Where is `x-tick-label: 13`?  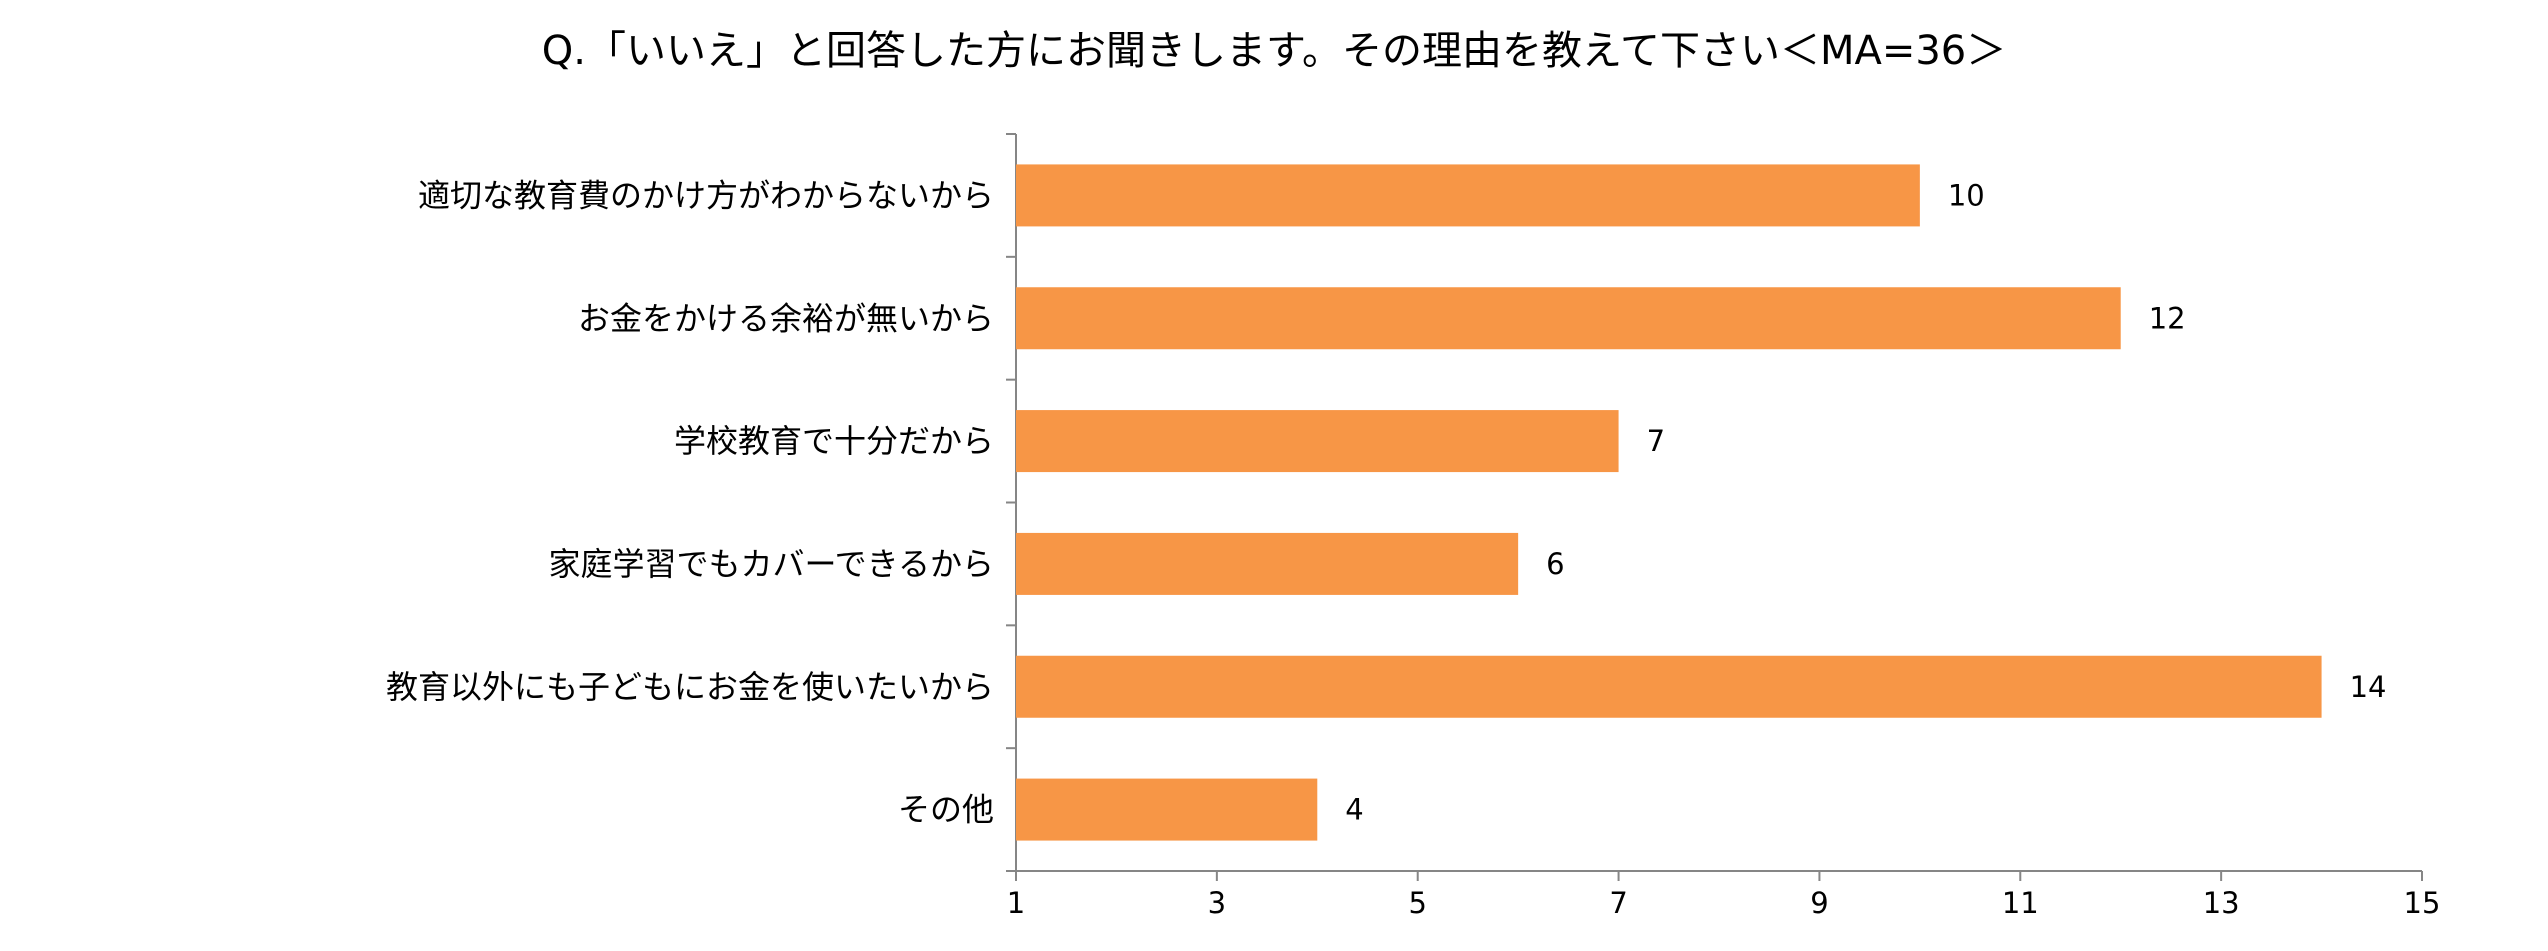 x-tick-label: 13 is located at coordinates (2221, 903).